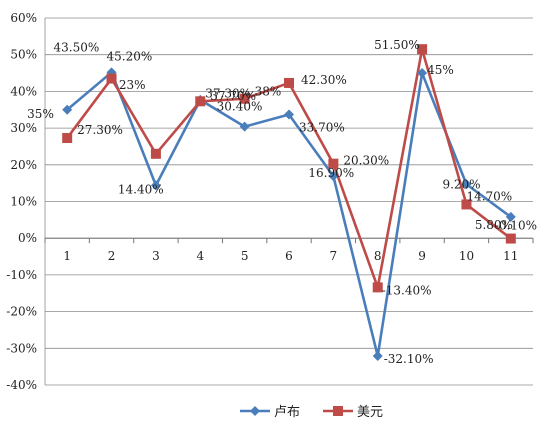 The image size is (550, 427). What do you see at coordinates (156, 256) in the screenshot?
I see `x-tick-label: 3` at bounding box center [156, 256].